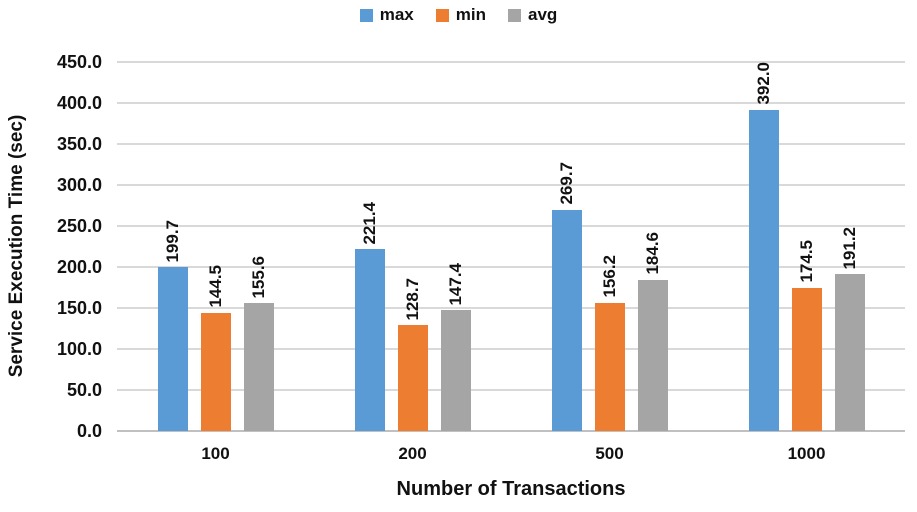  I want to click on bar-value-label: 174.5, so click(806, 261).